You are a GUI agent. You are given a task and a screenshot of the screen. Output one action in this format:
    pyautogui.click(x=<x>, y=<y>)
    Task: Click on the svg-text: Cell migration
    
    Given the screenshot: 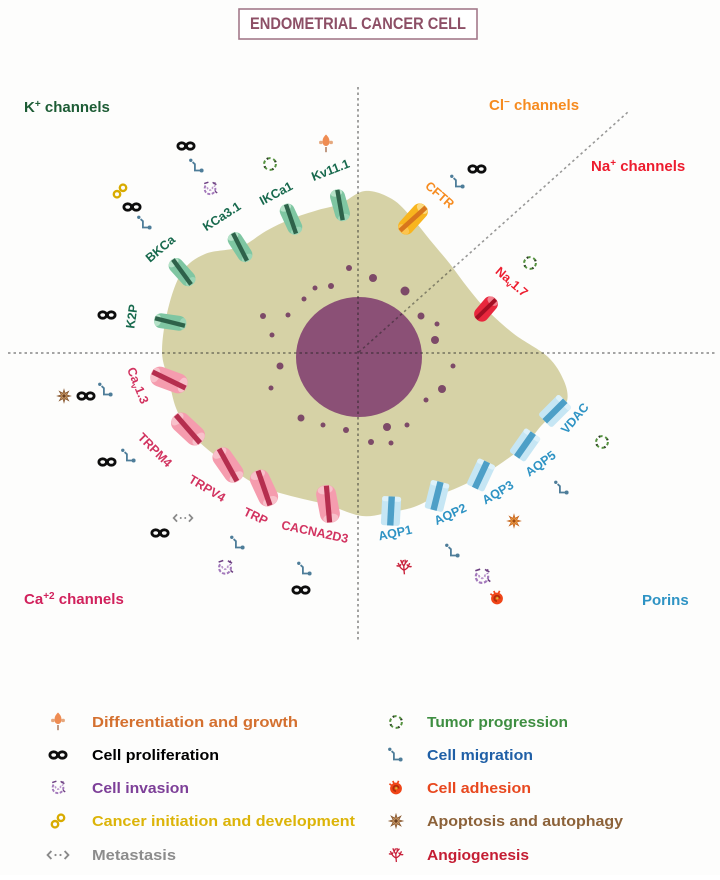 What is the action you would take?
    pyautogui.click(x=480, y=755)
    